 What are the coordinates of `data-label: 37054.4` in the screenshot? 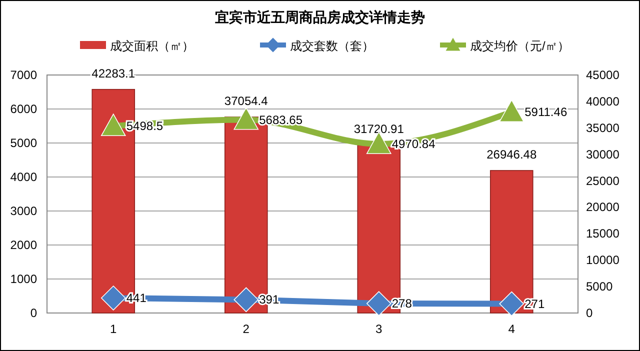 It's located at (246, 101).